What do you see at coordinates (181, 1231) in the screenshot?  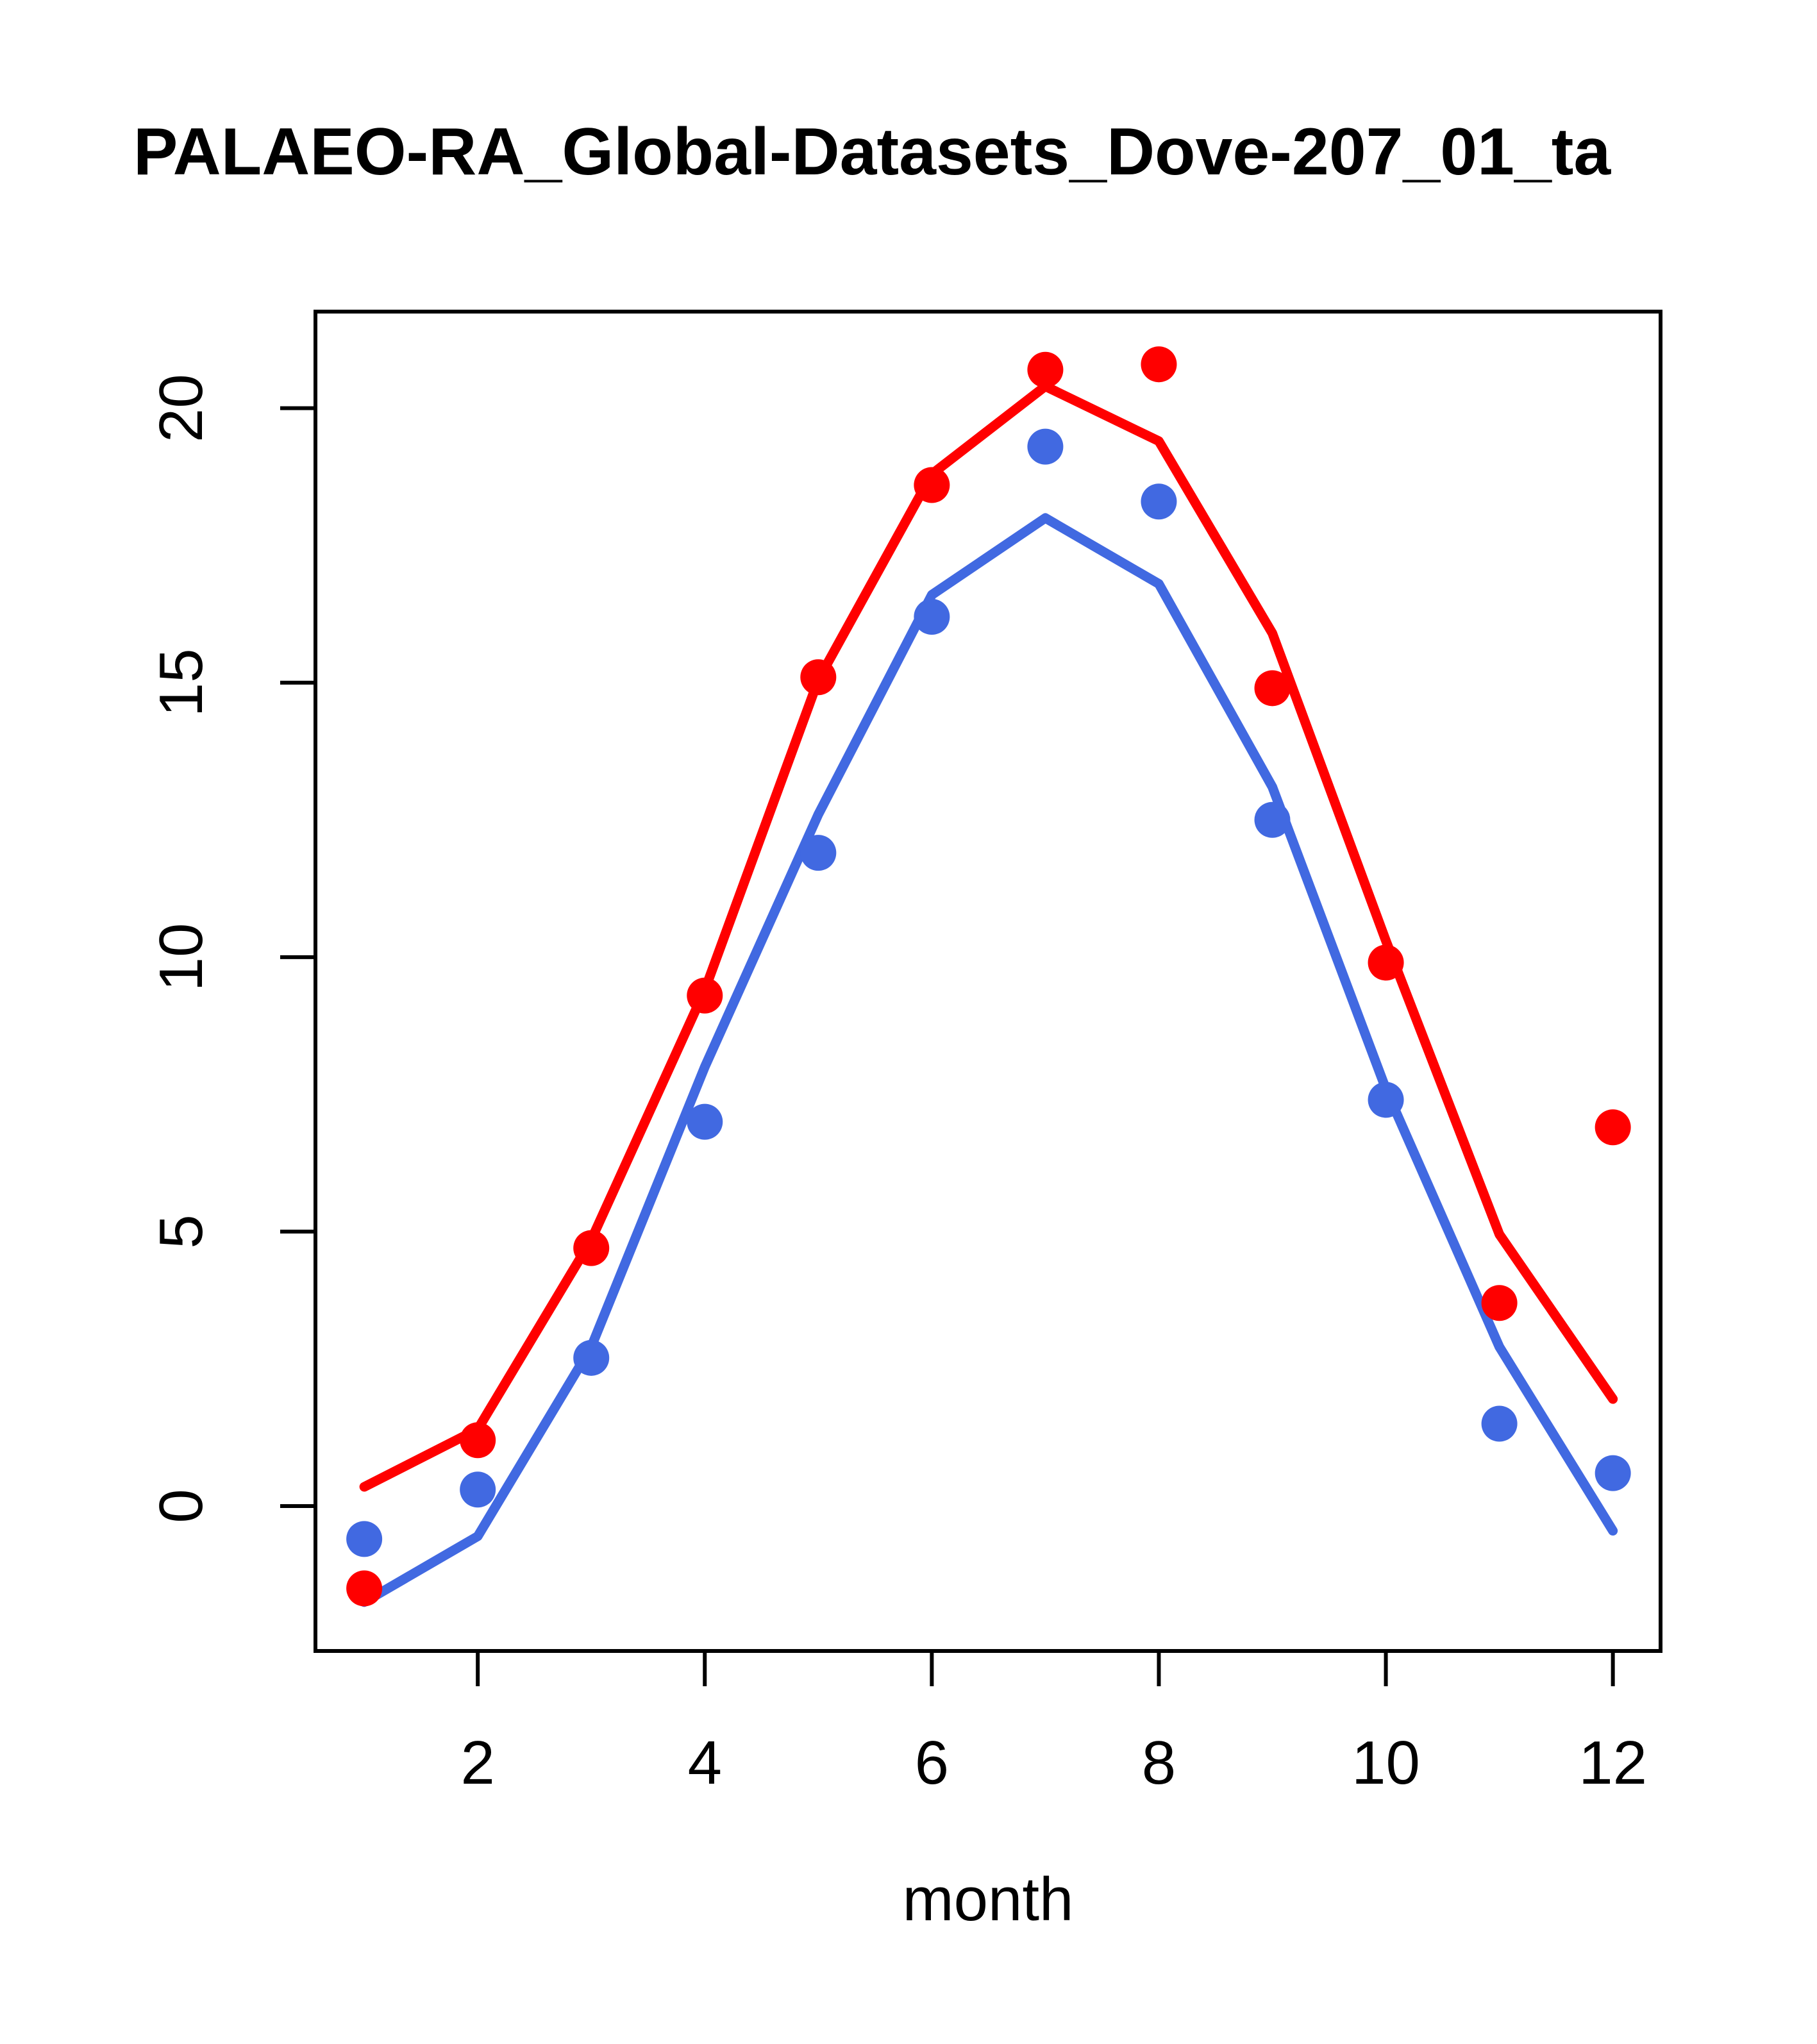 I see `y-tick-label: 5` at bounding box center [181, 1231].